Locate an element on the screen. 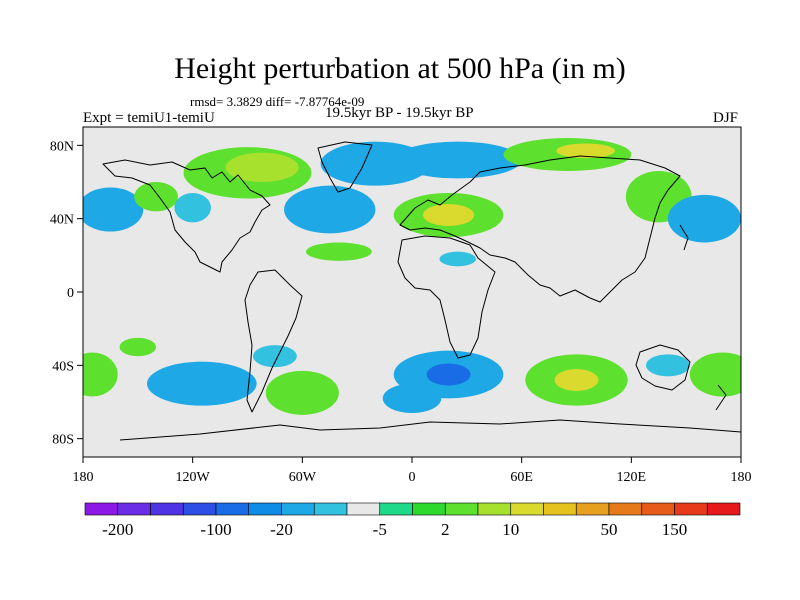 The height and width of the screenshot is (600, 800). coastline-africa is located at coordinates (446, 297).